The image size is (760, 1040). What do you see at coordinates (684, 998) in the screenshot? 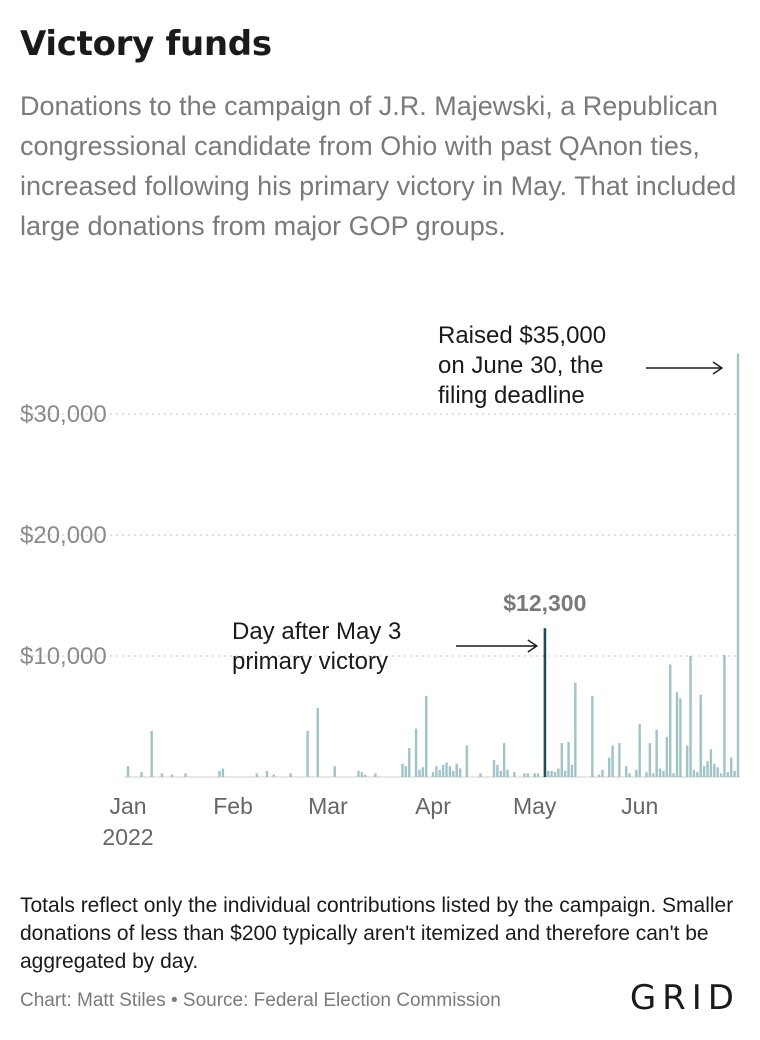
I see `grid-logo: GRID` at bounding box center [684, 998].